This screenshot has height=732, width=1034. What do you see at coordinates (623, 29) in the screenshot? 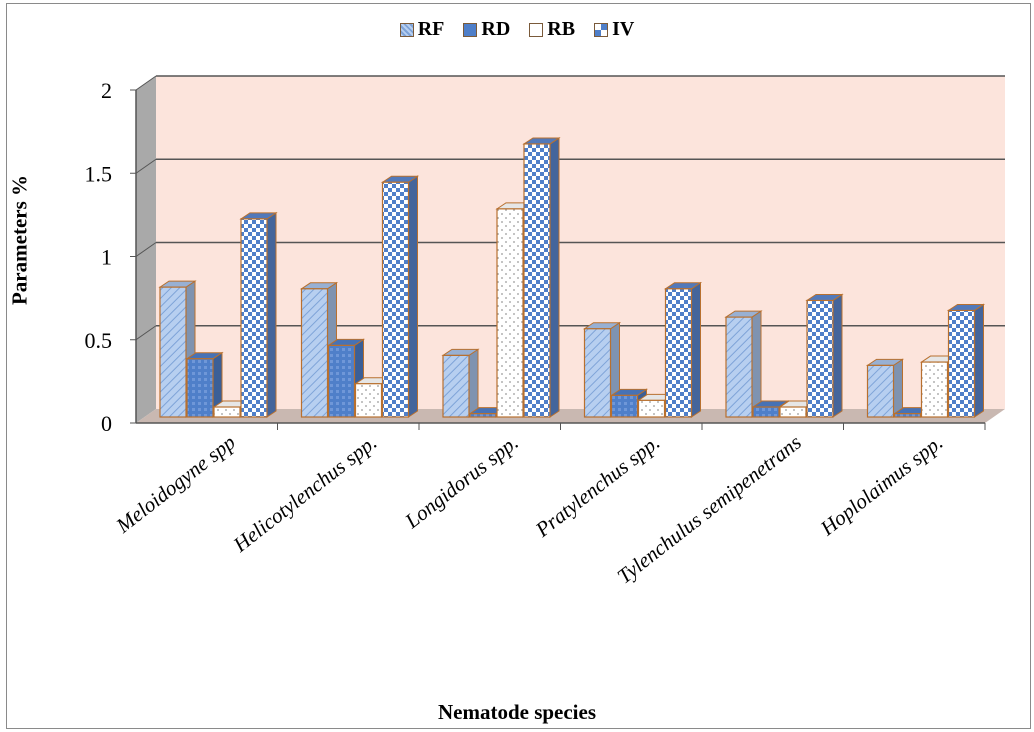
I see `legend-label-iv: IV` at bounding box center [623, 29].